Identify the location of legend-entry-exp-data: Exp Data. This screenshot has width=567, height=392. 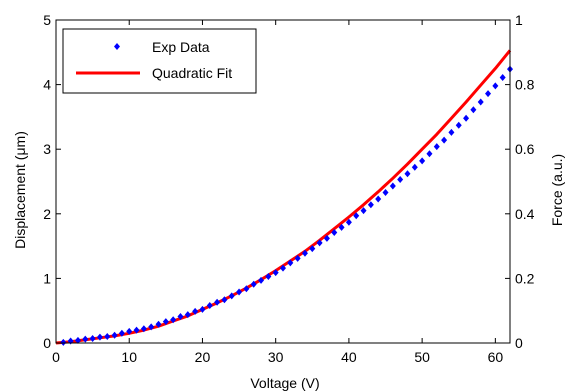
(162, 47).